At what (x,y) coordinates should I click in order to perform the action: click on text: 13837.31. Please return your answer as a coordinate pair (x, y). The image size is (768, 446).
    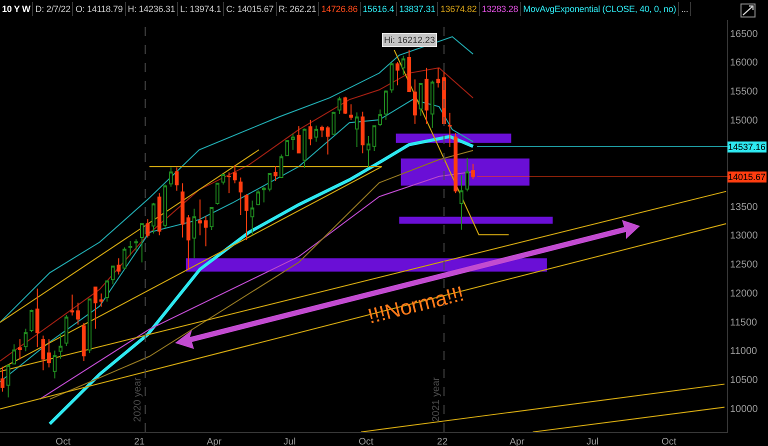
    Looking at the image, I should click on (417, 9).